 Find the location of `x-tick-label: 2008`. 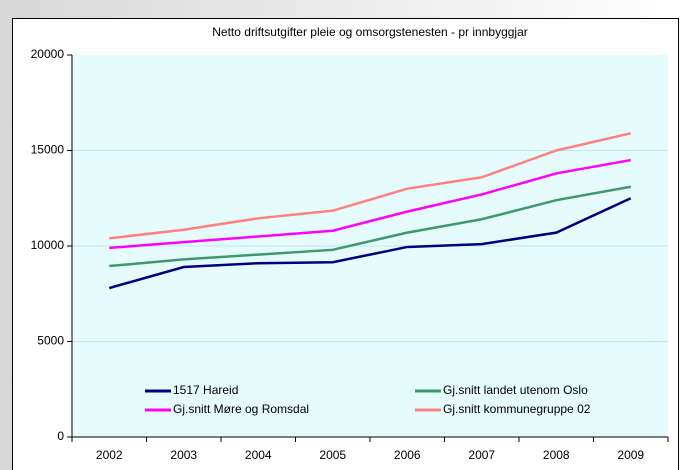

x-tick-label: 2008 is located at coordinates (556, 455).